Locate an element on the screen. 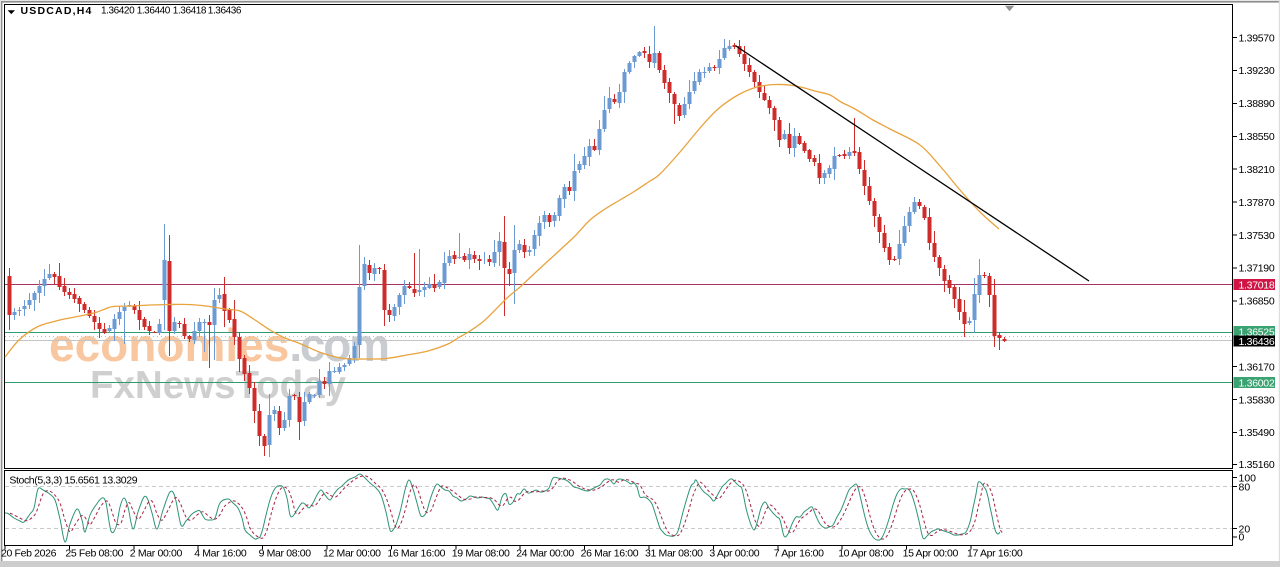  svg-text: 1.38210 is located at coordinates (1257, 170).